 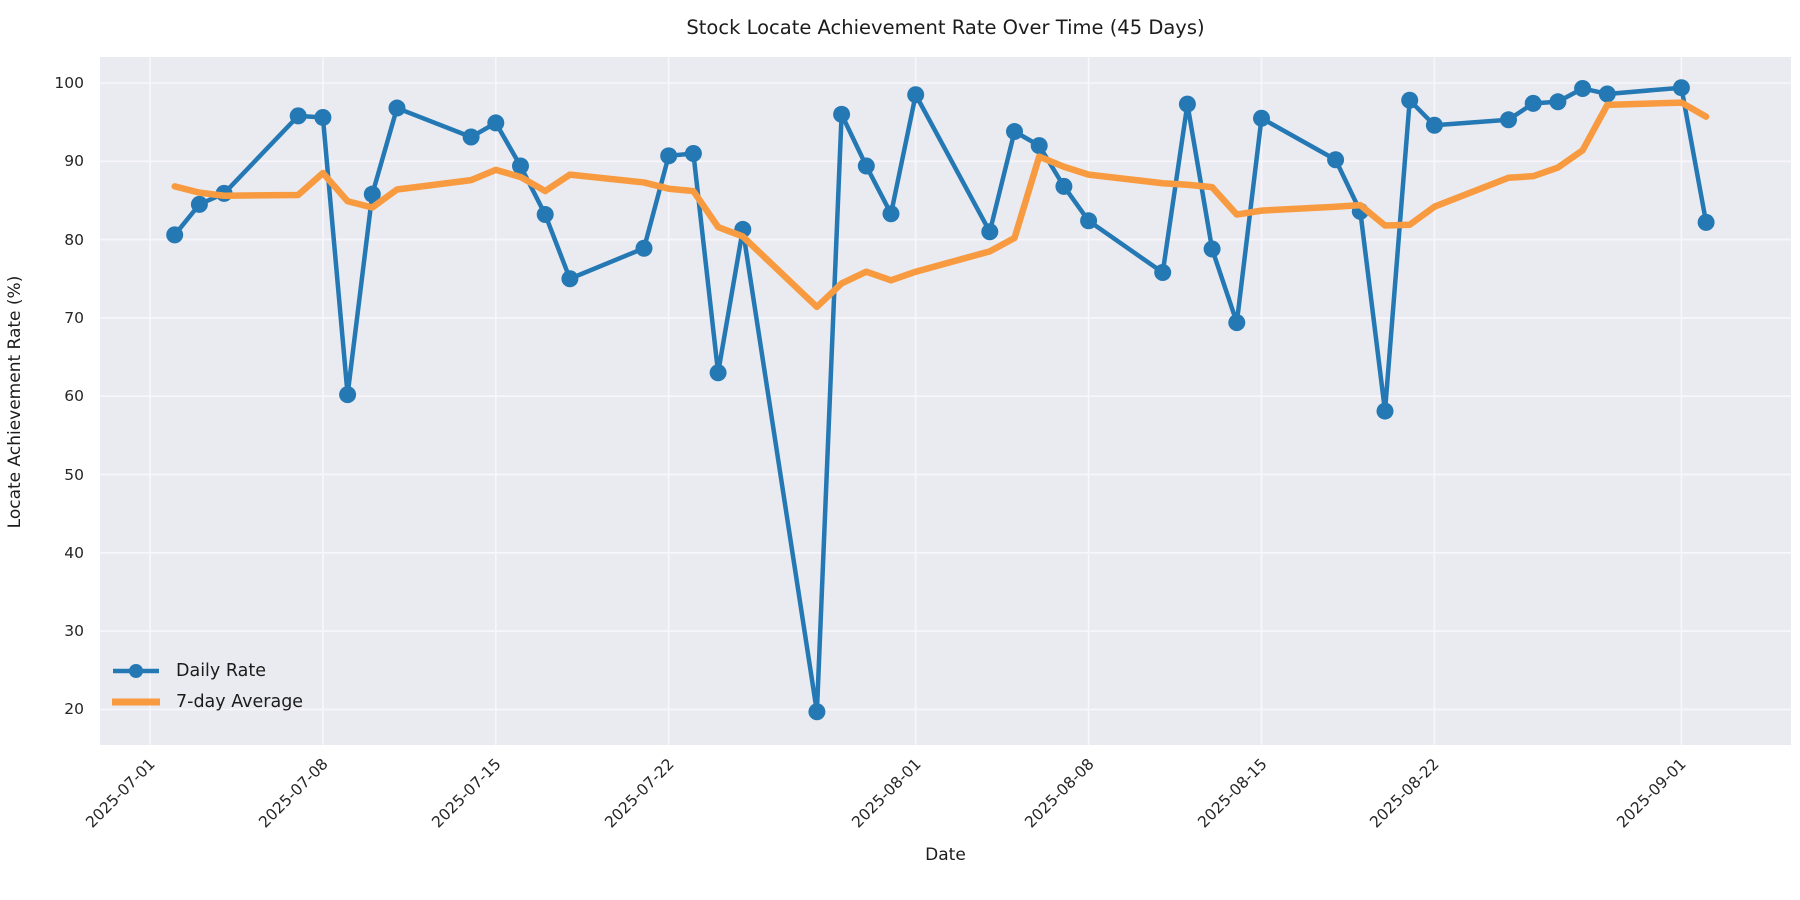 What do you see at coordinates (639, 793) in the screenshot?
I see `x-tick-label: 2025-07-22` at bounding box center [639, 793].